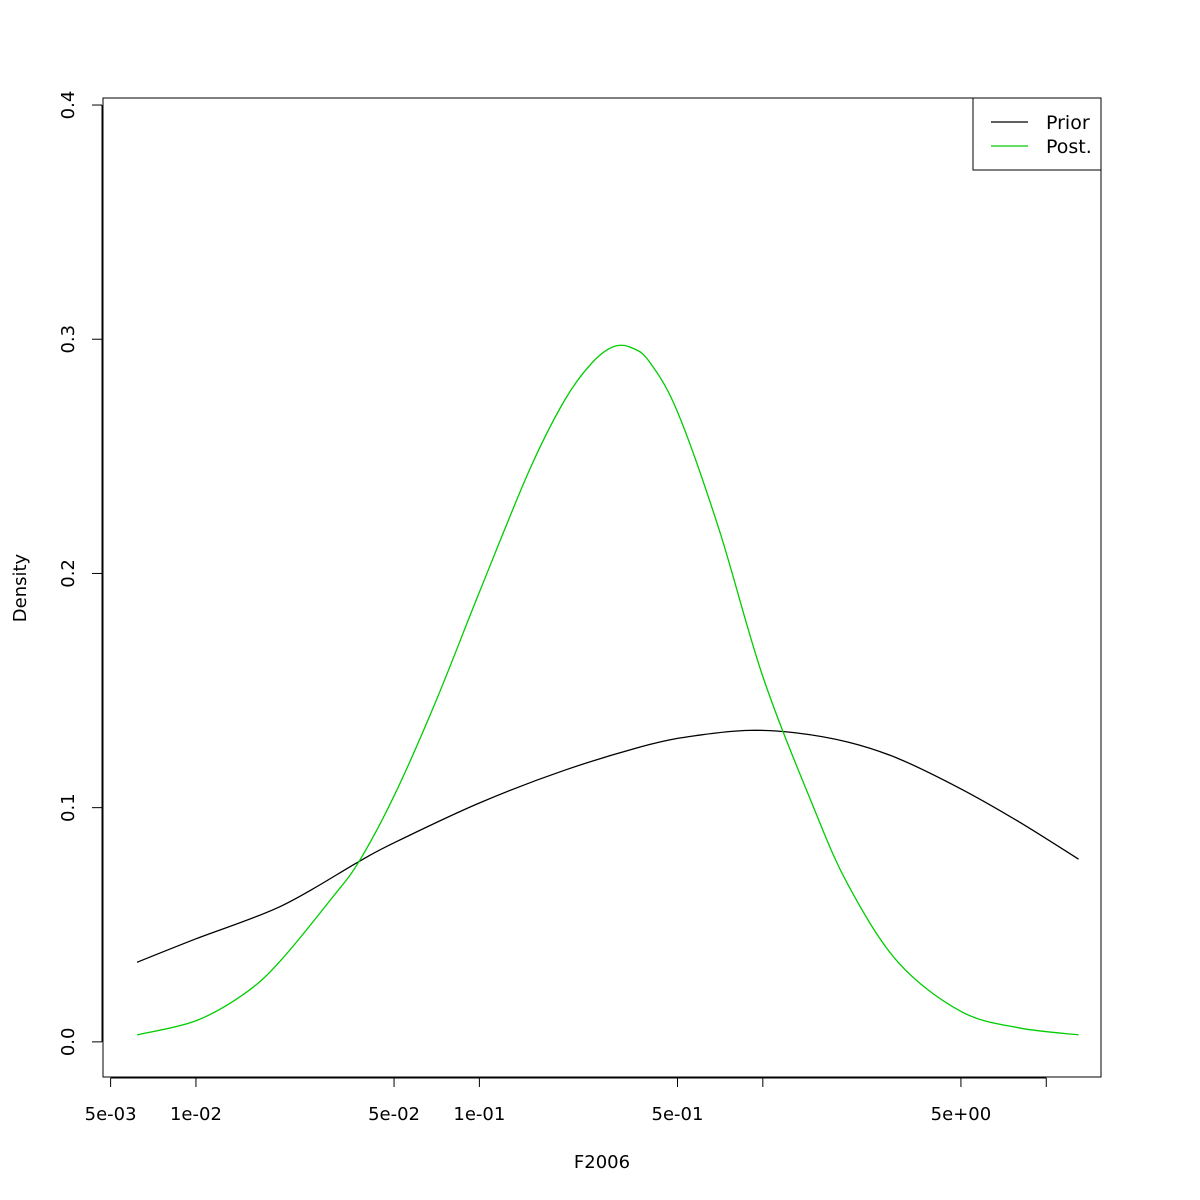 Image resolution: width=1200 pixels, height=1200 pixels. Describe the element at coordinates (68, 573) in the screenshot. I see `y-tick-label: 0.2` at that location.